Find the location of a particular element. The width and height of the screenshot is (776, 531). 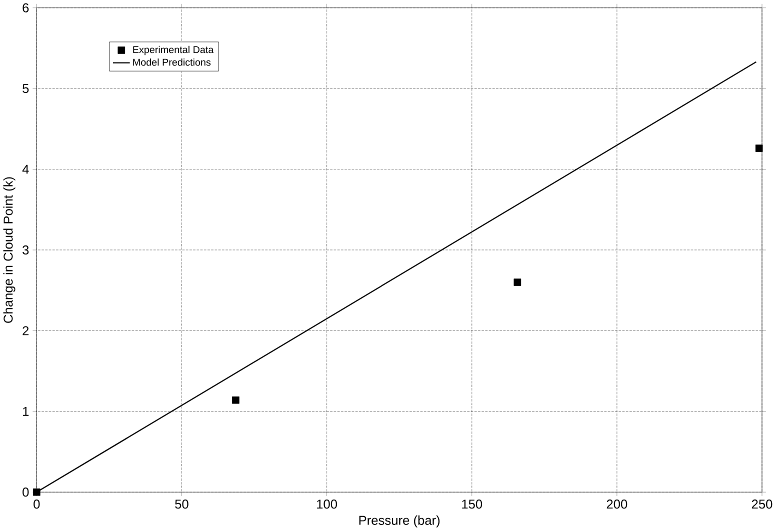

y-tick-label: 4 is located at coordinates (25, 169).